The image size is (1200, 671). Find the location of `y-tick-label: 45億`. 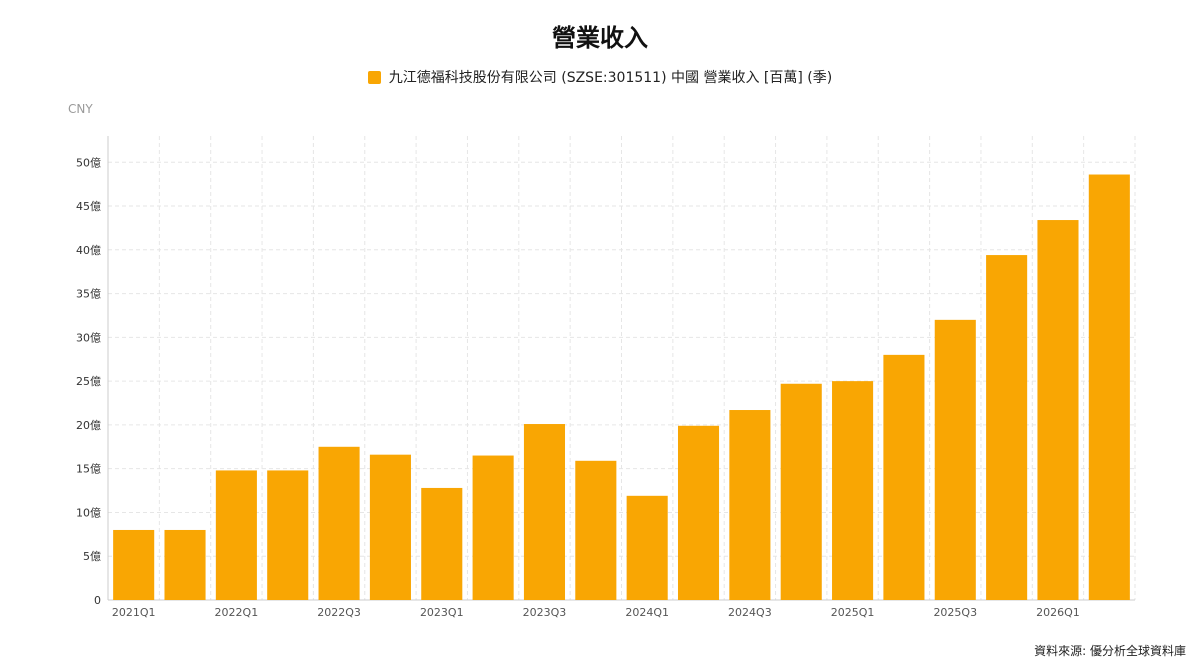

y-tick-label: 45億 is located at coordinates (88, 206).